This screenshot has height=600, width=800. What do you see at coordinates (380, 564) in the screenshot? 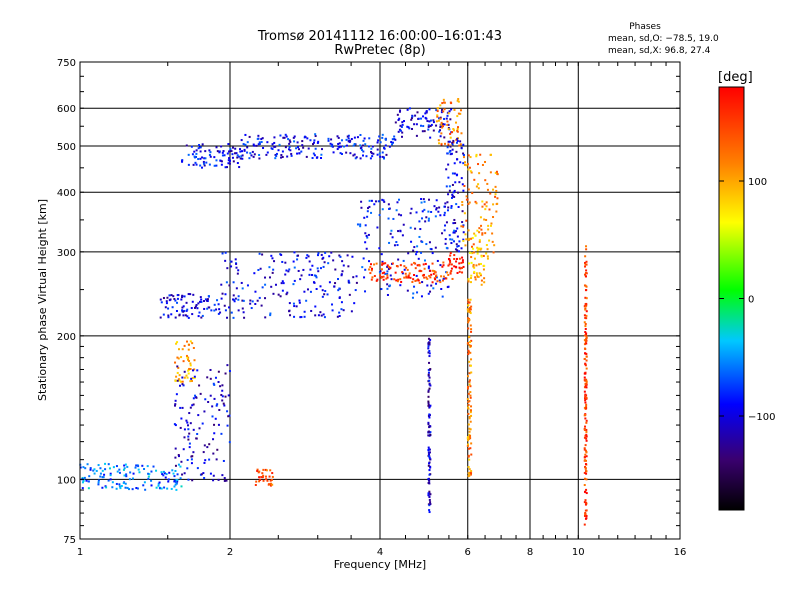
I see `x-axis-label: Frequency [MHz]` at bounding box center [380, 564].